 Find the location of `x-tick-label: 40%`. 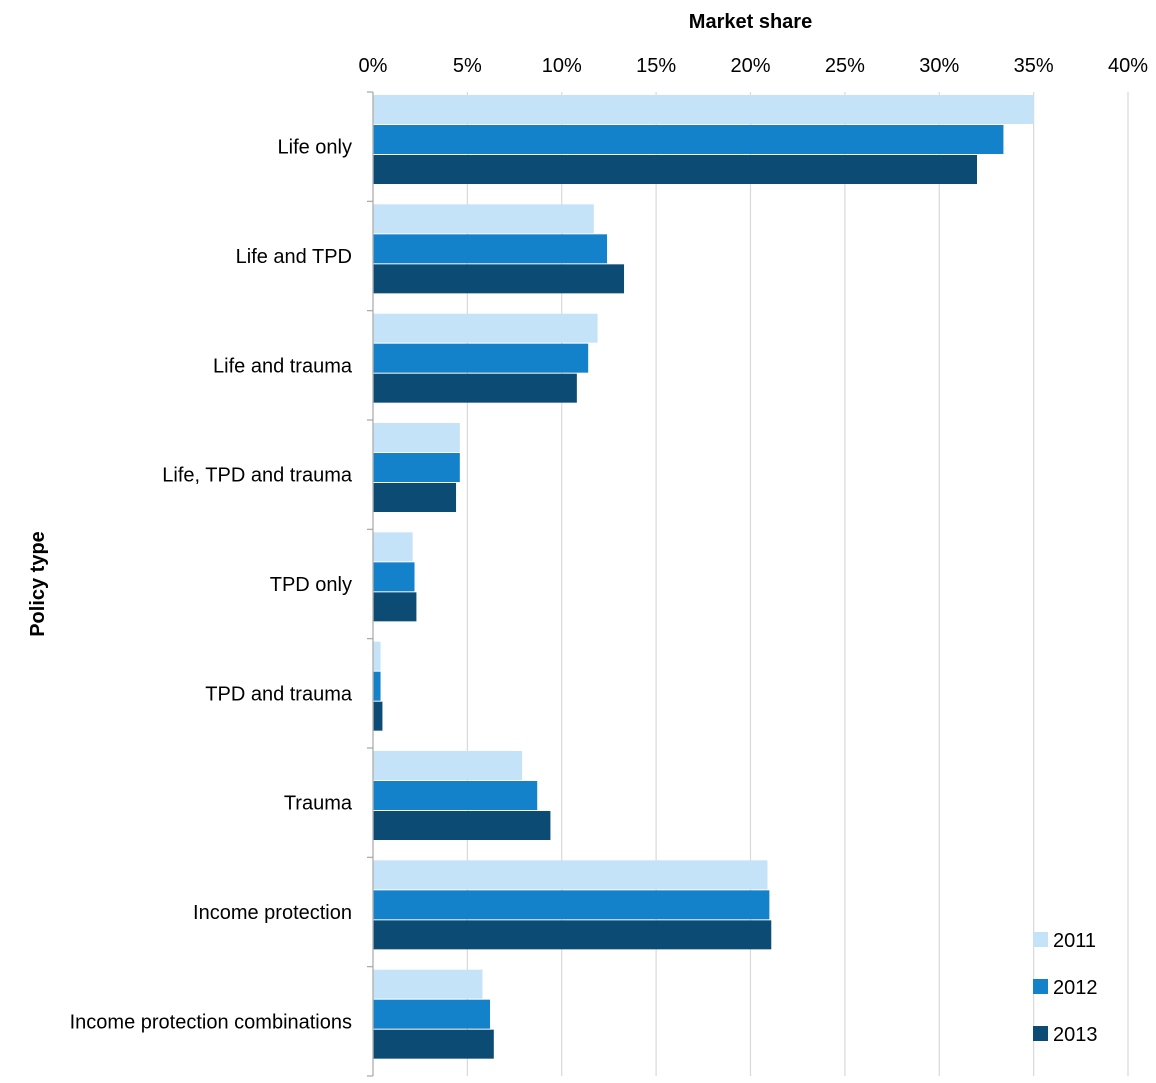

x-tick-label: 40% is located at coordinates (1128, 66).